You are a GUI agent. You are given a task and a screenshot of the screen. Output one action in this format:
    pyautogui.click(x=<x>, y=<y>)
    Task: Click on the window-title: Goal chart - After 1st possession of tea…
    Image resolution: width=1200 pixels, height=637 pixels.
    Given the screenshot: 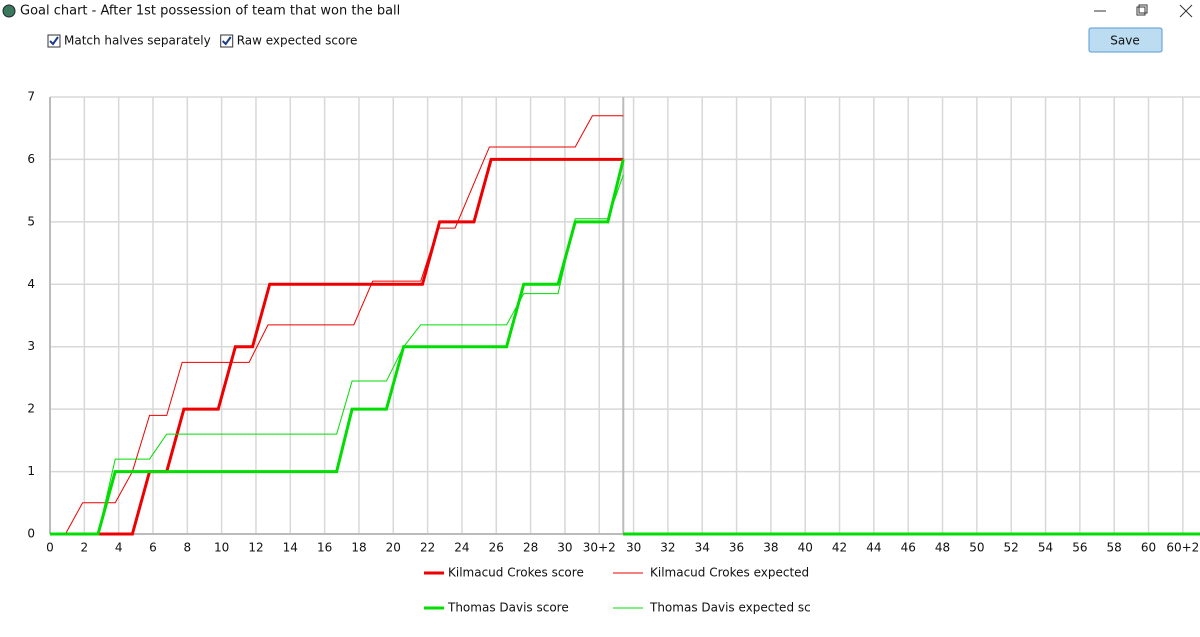 What is the action you would take?
    pyautogui.click(x=210, y=11)
    